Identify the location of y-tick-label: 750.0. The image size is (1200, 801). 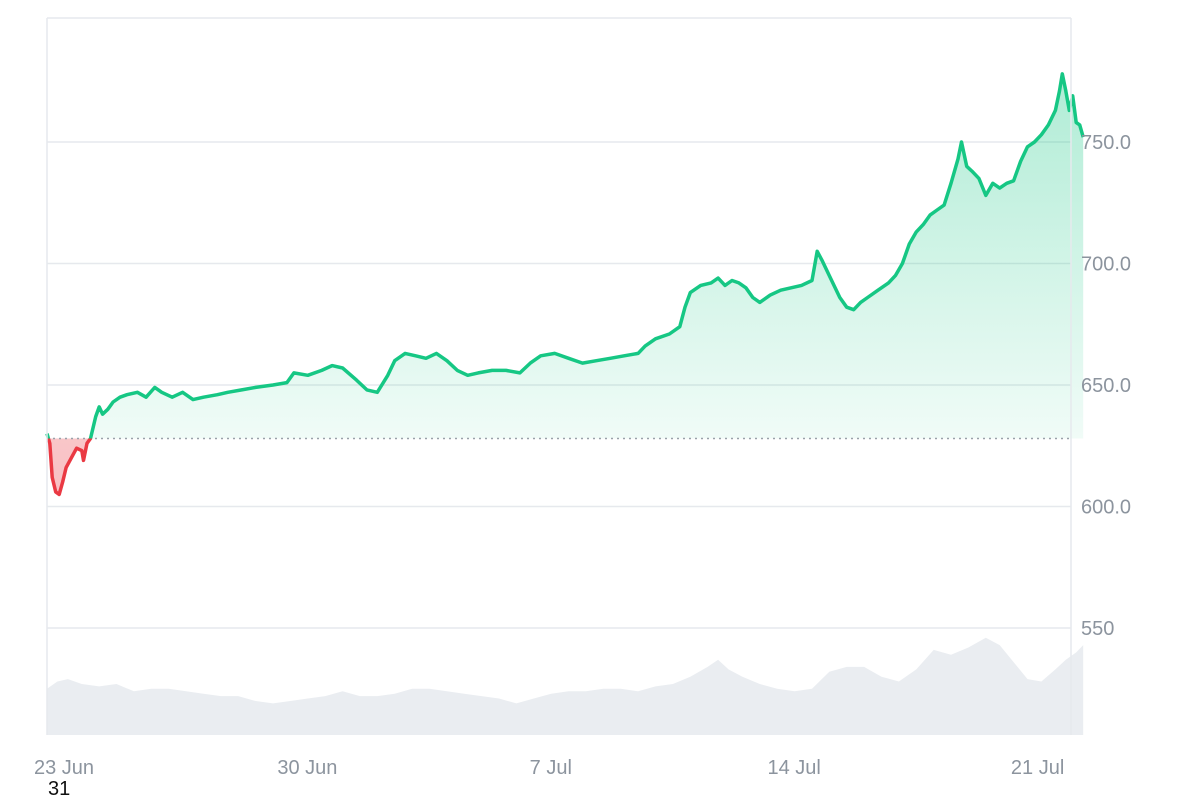
(1106, 143).